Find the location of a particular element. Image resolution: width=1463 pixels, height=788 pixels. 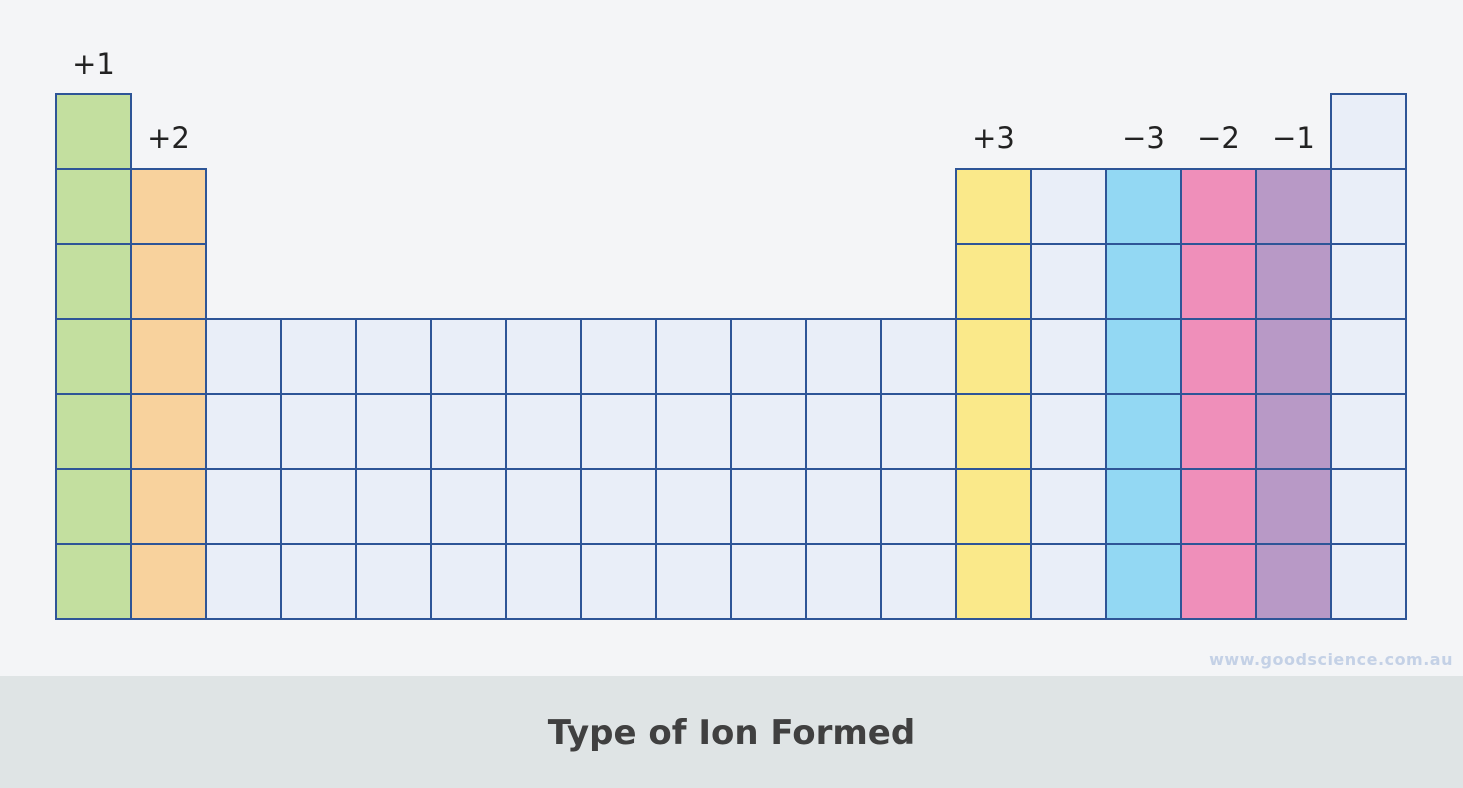

group-2-ion-label: +2 is located at coordinates (168, 138).